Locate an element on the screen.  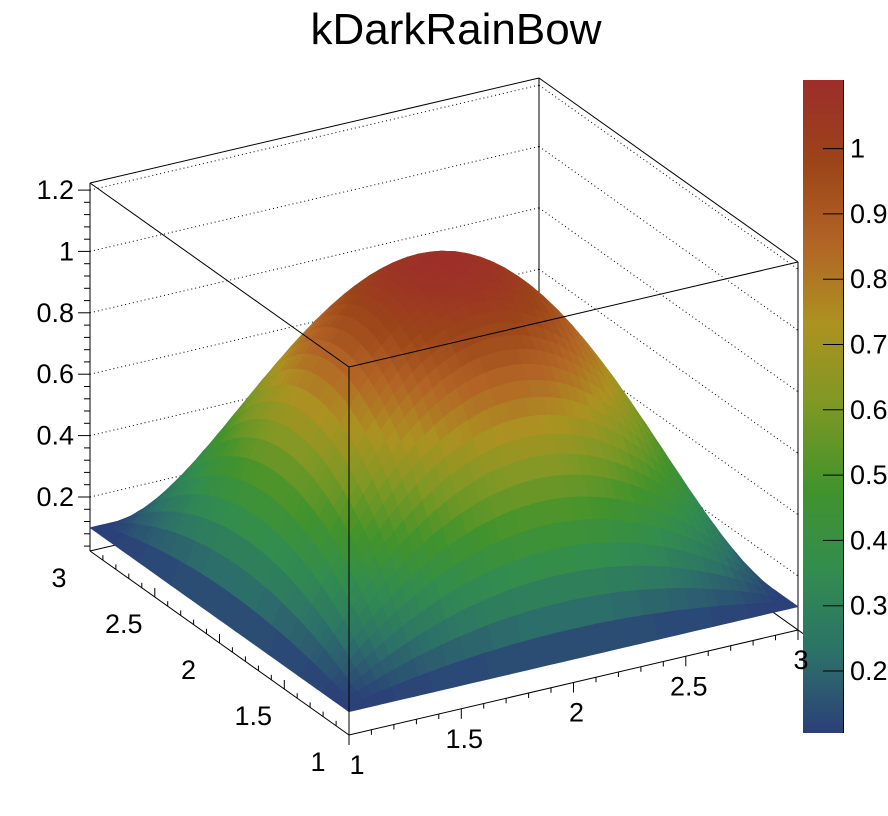
y-axis-label: 3 is located at coordinates (58, 578).